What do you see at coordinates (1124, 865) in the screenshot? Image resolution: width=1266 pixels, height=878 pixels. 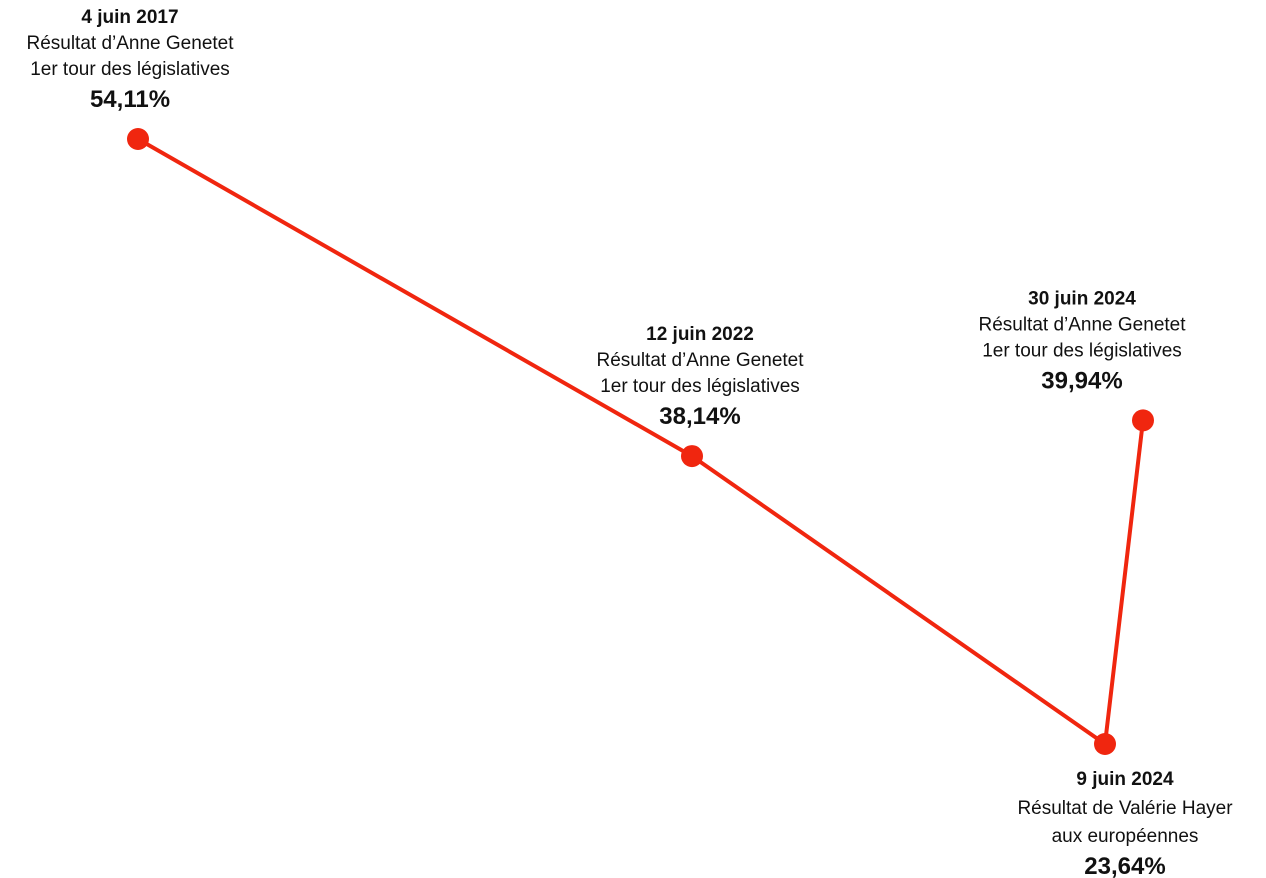 I see `point-value-label: 23,64%` at bounding box center [1124, 865].